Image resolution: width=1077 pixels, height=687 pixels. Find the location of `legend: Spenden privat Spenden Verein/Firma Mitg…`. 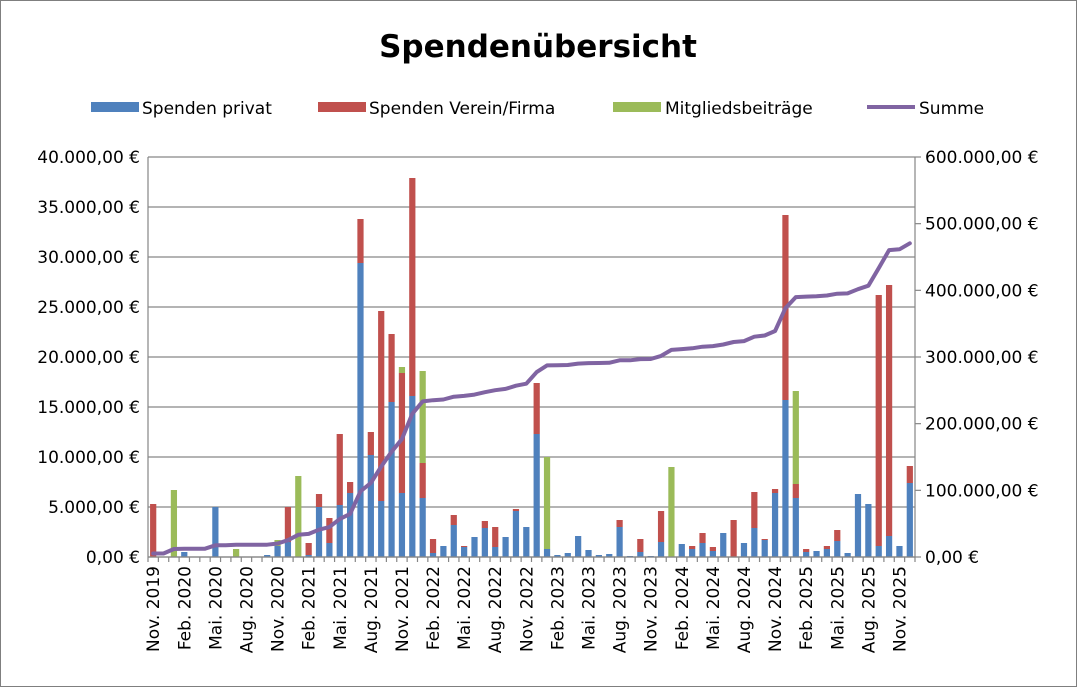

legend: Spenden privat Spenden Verein/Firma Mitg… is located at coordinates (537, 109).